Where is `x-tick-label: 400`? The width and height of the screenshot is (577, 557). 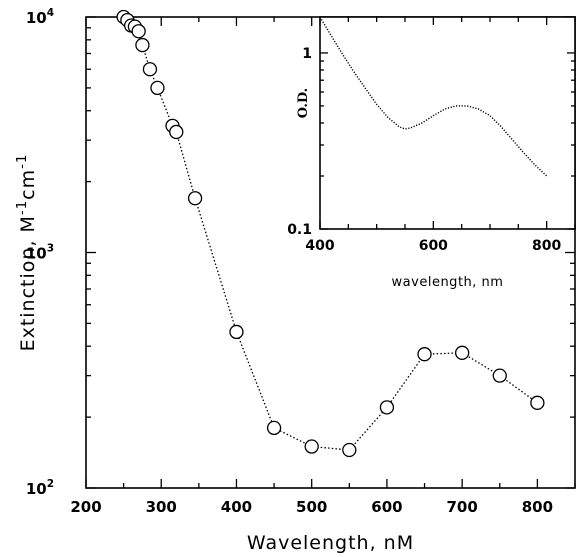
x-tick-label: 400 is located at coordinates (236, 507).